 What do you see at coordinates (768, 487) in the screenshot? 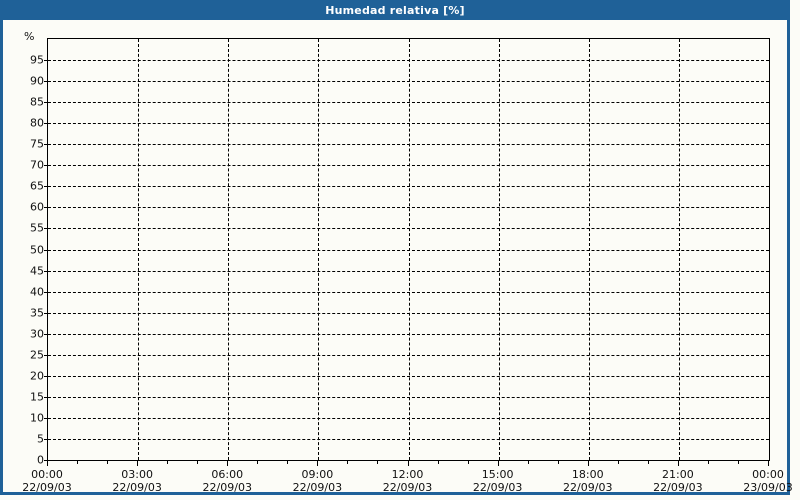
I see `x-axis-label-date: 23/09/03` at bounding box center [768, 487].